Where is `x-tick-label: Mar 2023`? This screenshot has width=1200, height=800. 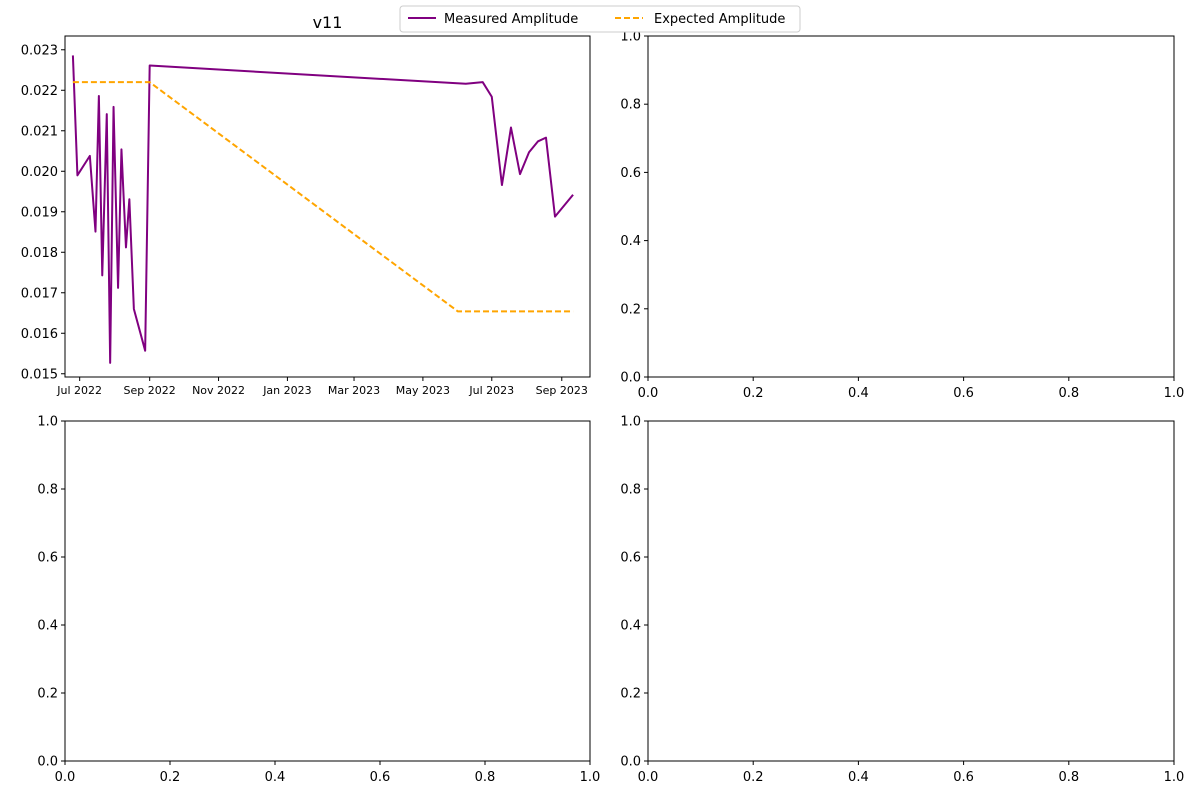
x-tick-label: Mar 2023 is located at coordinates (354, 390).